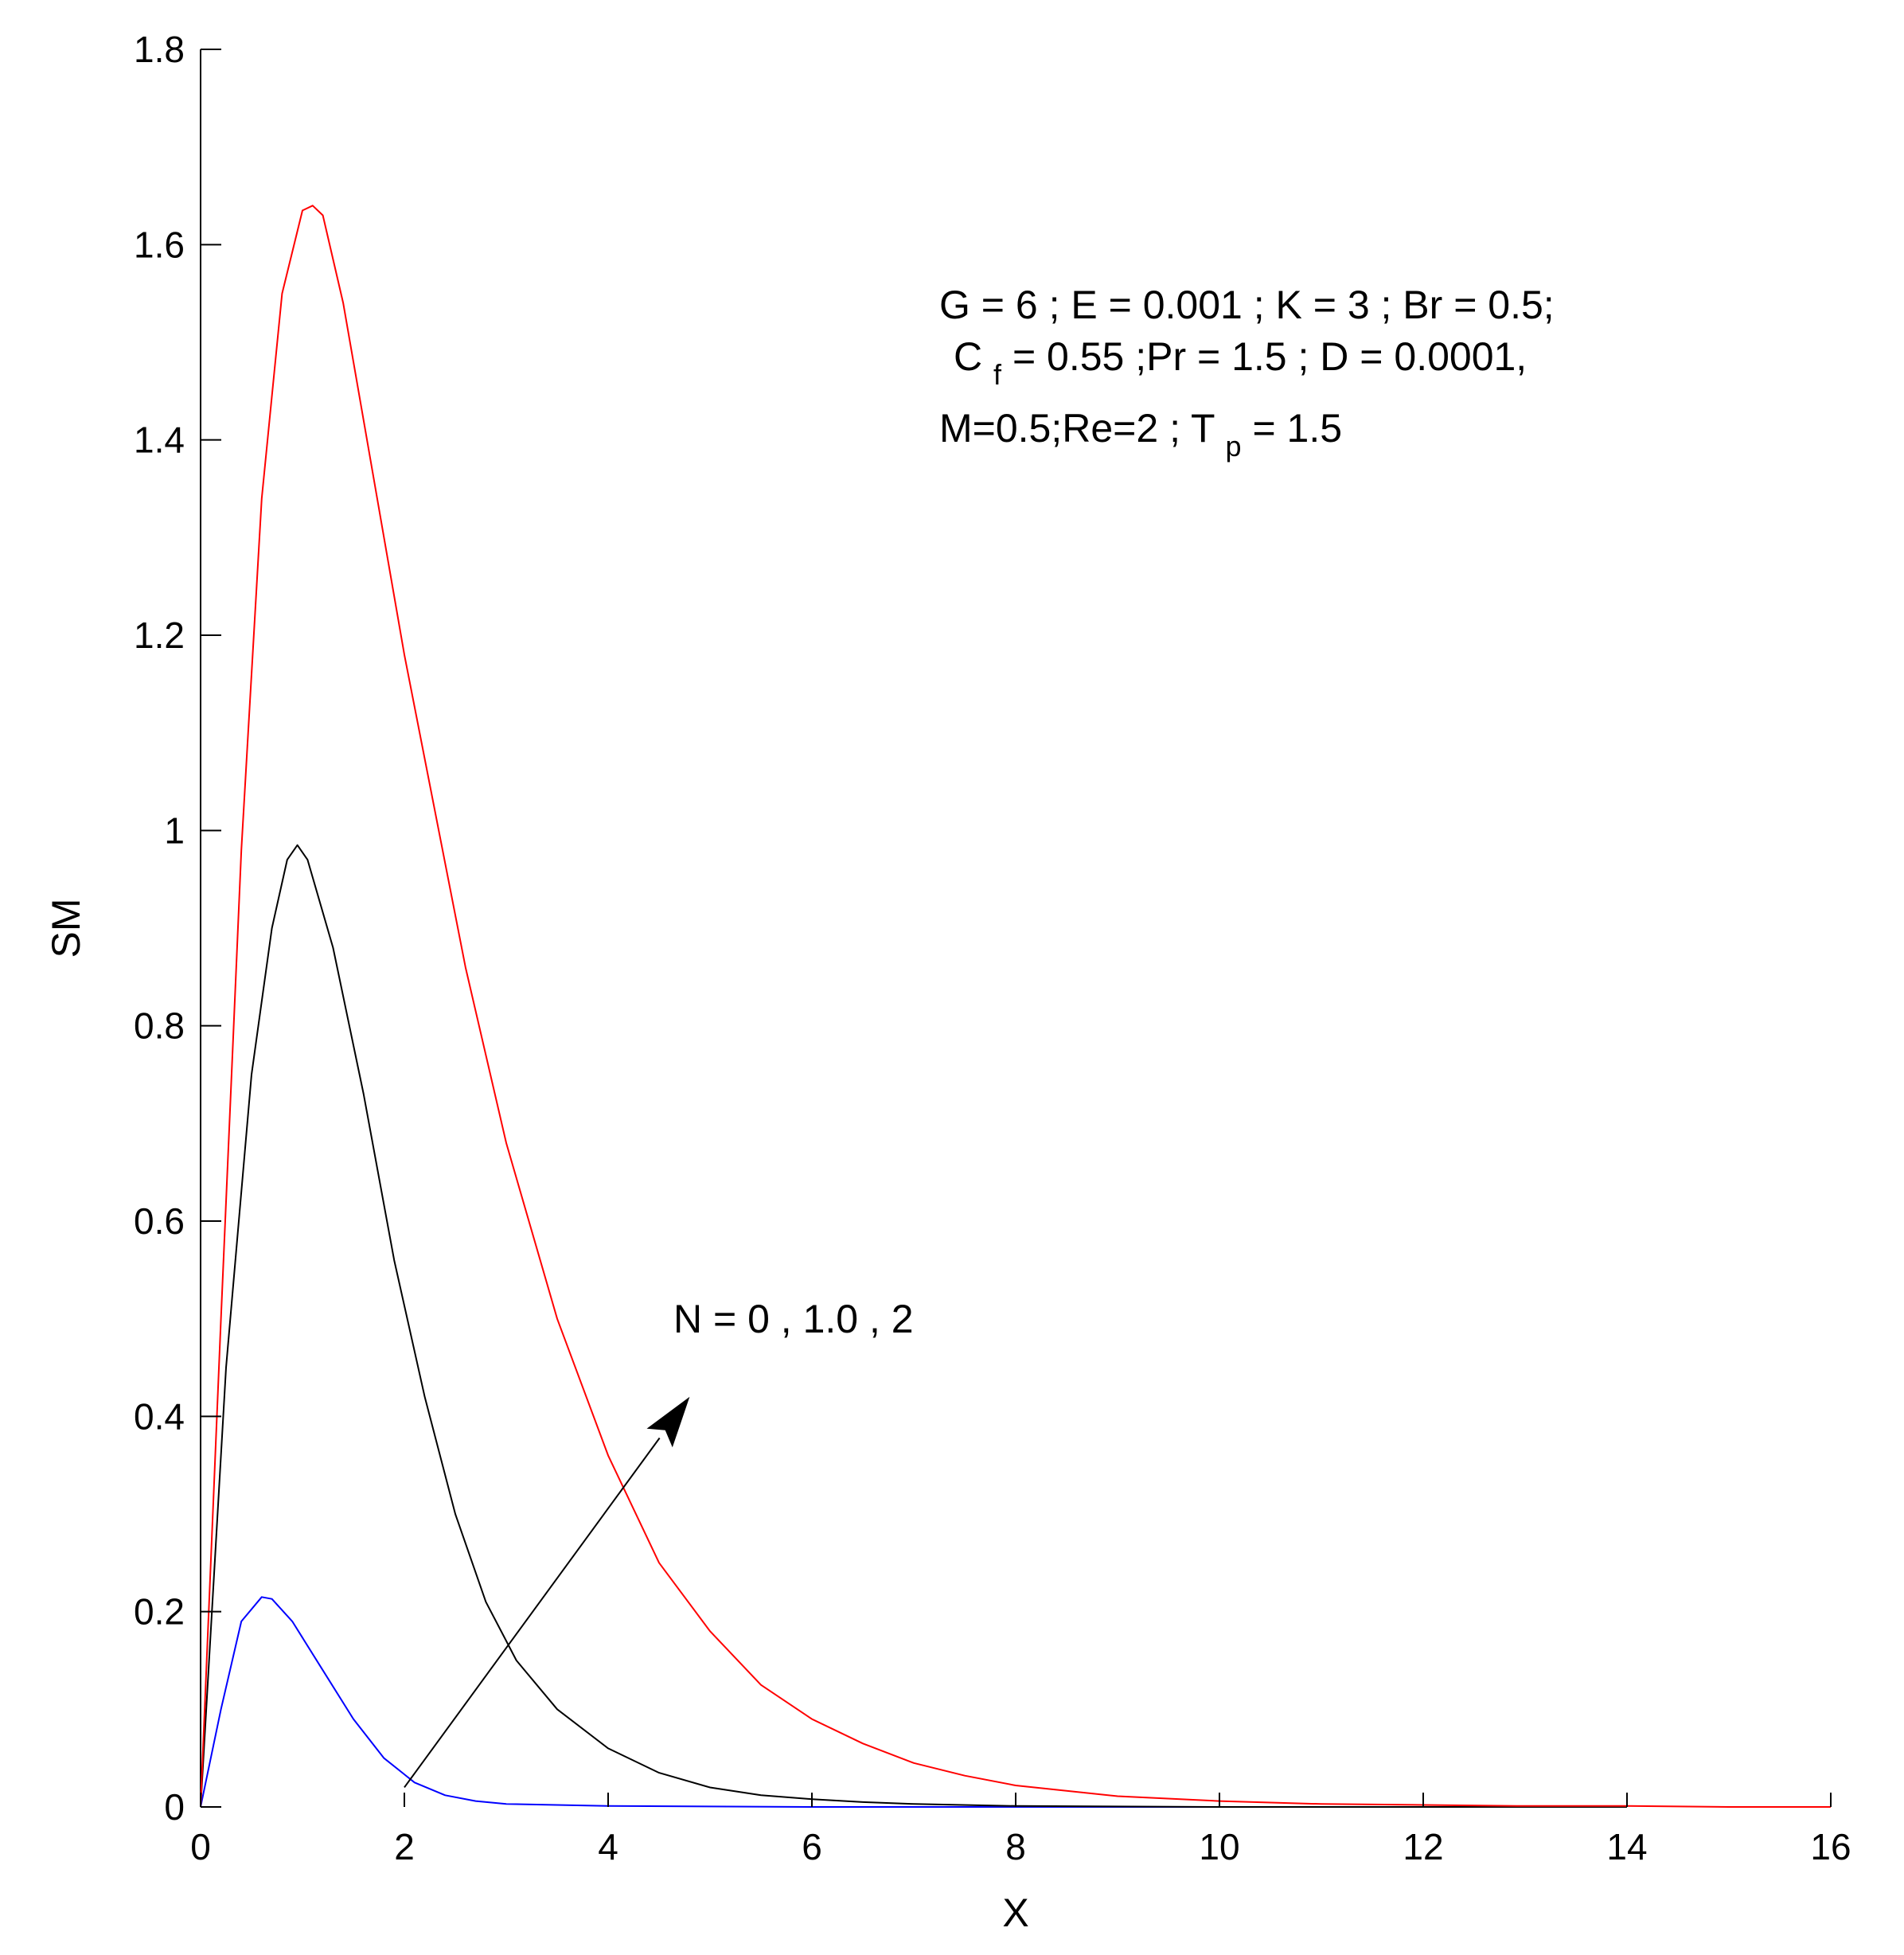 The width and height of the screenshot is (1904, 1955). I want to click on arrow-line, so click(532, 1613).